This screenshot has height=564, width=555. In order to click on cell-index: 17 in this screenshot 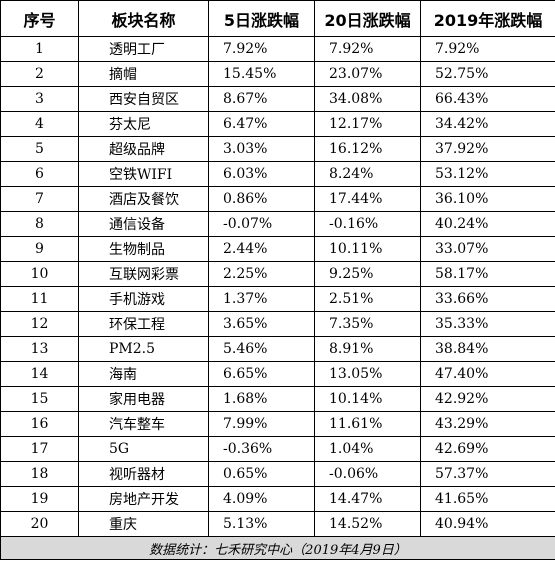, I will do `click(39, 449)`.